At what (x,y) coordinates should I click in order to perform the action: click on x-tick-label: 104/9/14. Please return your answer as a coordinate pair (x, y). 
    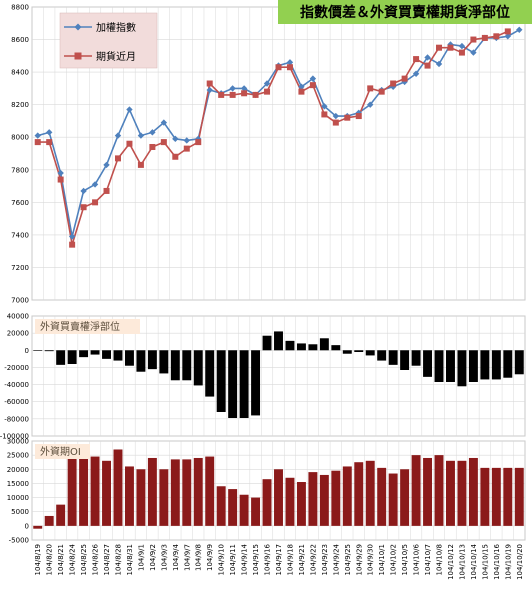
    Looking at the image, I should click on (245, 559).